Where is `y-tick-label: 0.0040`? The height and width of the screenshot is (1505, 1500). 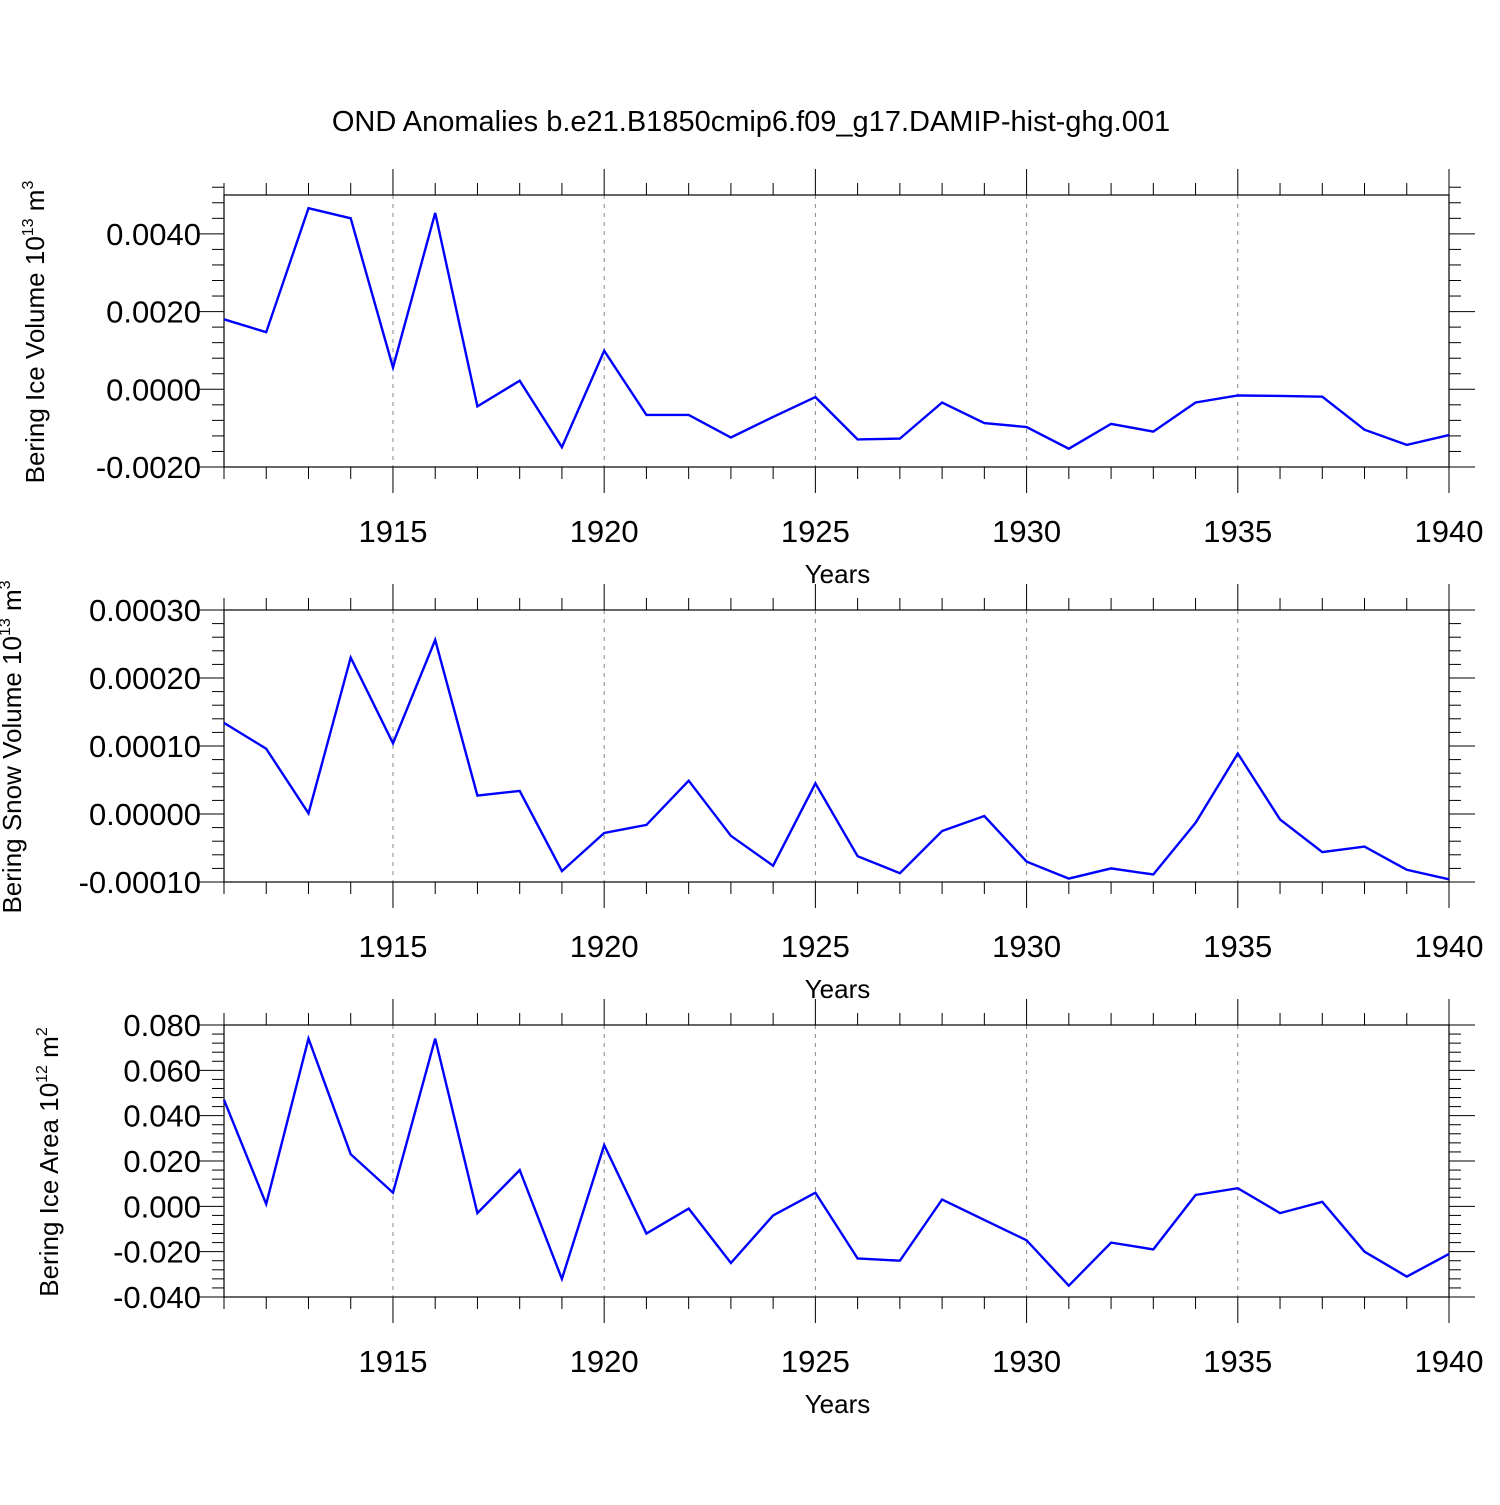 y-tick-label: 0.0040 is located at coordinates (153, 234).